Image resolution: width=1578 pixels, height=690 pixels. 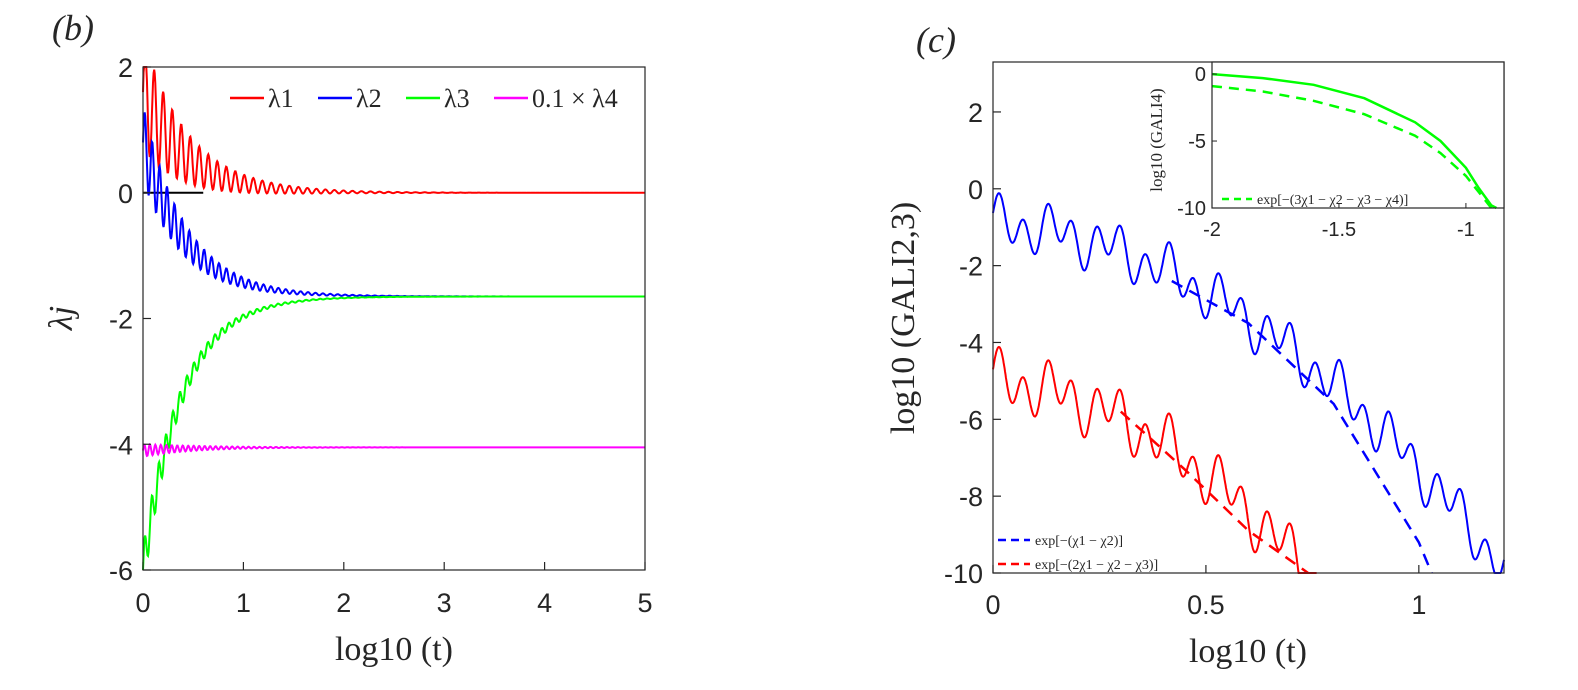 What do you see at coordinates (971, 420) in the screenshot?
I see `panel-c-y-tick-label: -6` at bounding box center [971, 420].